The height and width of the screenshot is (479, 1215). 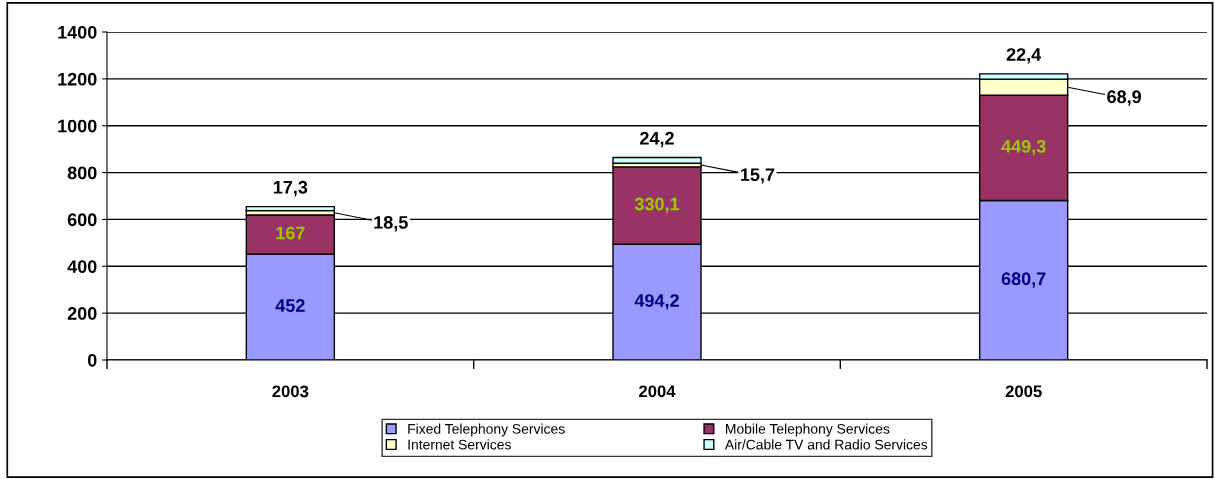 I want to click on legend-label: Fixed Telephony Services, so click(x=486, y=430).